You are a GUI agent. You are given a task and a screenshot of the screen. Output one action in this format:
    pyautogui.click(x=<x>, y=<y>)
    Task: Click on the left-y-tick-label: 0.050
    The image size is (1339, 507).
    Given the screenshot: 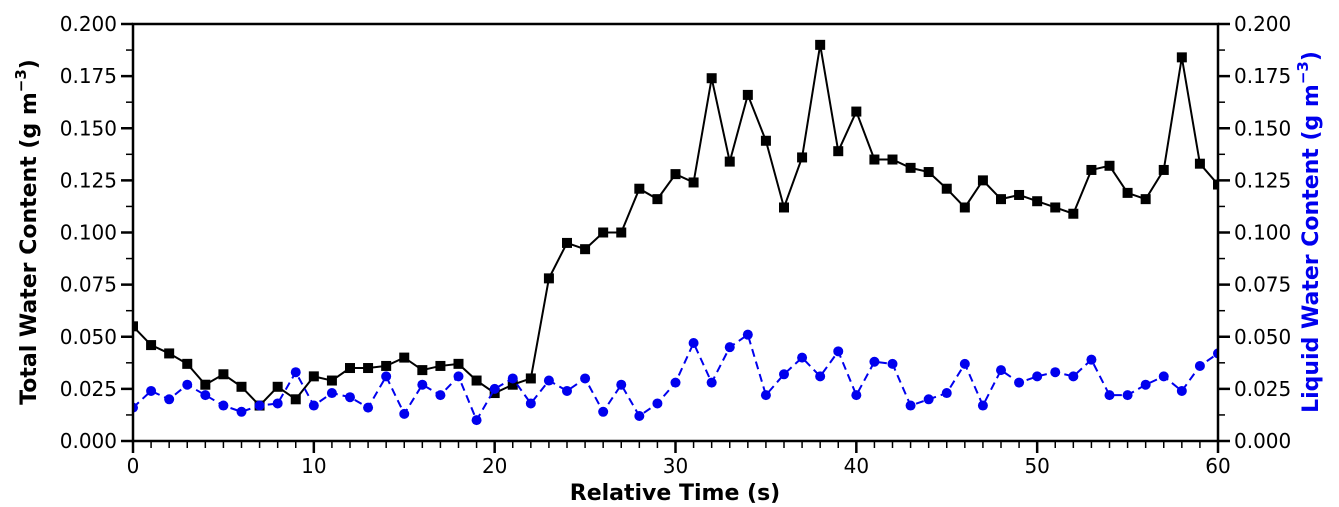 What is the action you would take?
    pyautogui.click(x=88, y=337)
    